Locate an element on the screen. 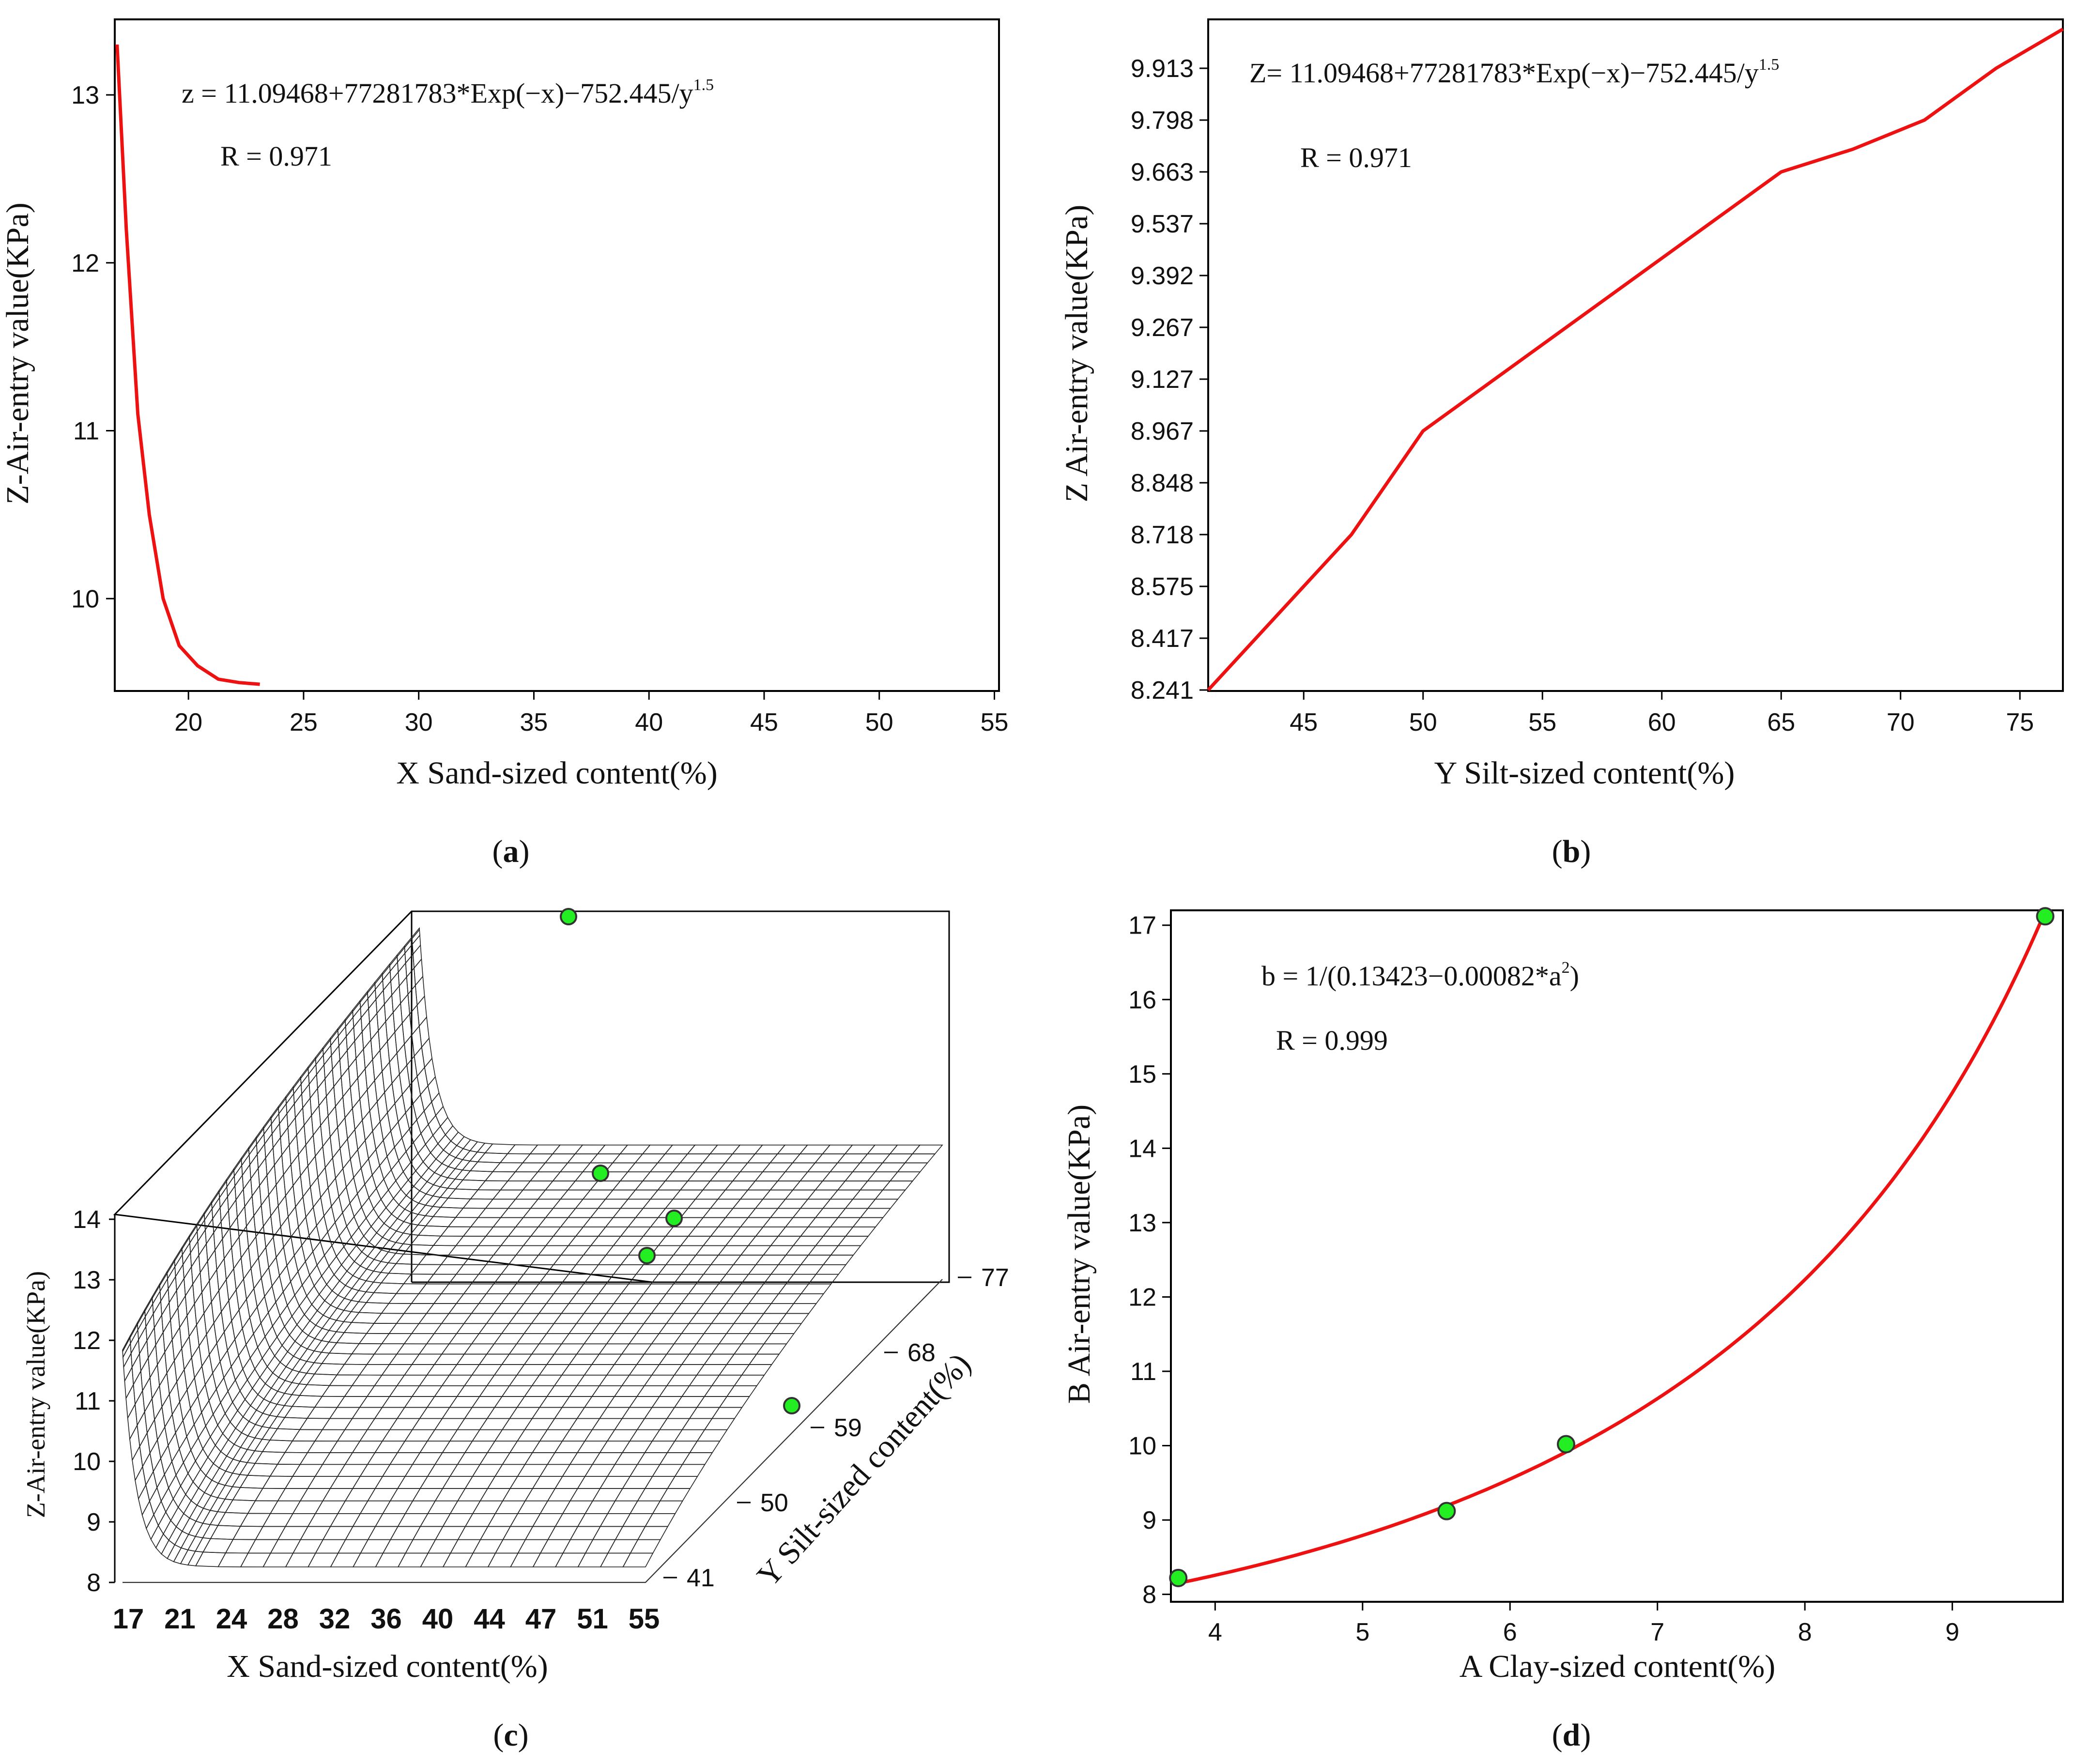 This screenshot has width=2075, height=1764. x-axis-label-c: X Sand-sized content(%) is located at coordinates (387, 1666).